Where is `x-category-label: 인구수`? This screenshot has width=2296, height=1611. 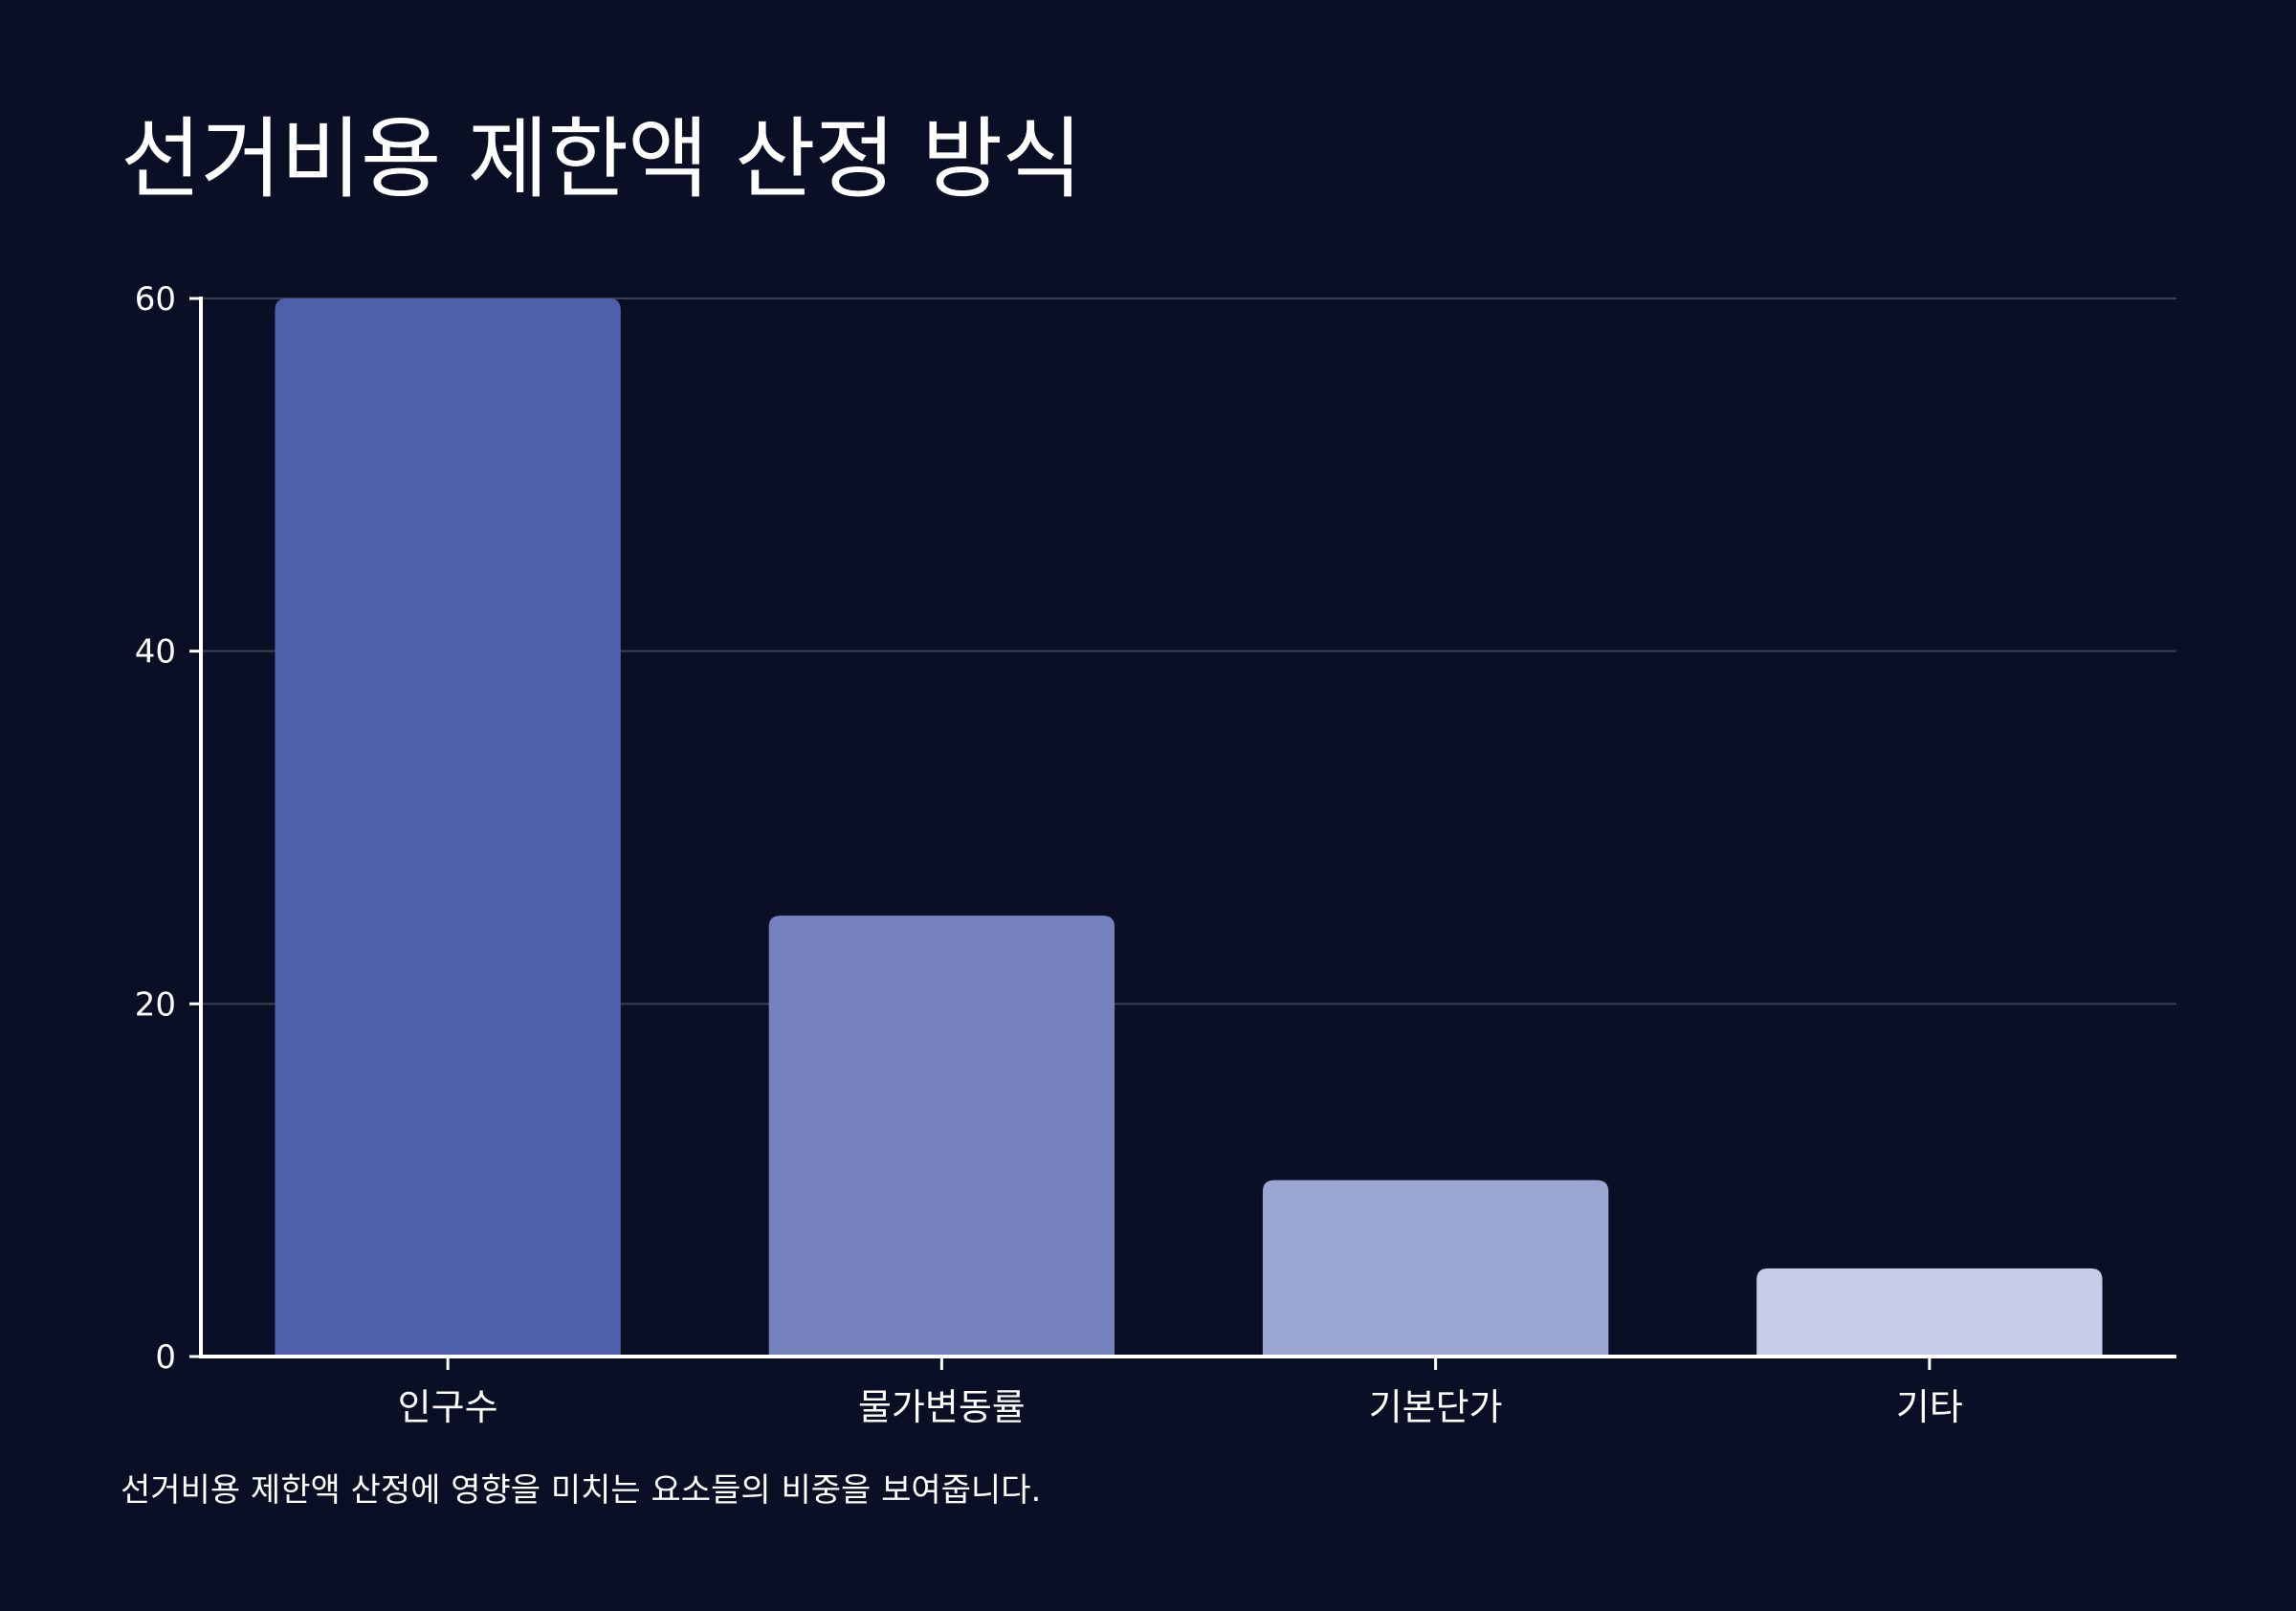
x-category-label: 인구수 is located at coordinates (448, 1407).